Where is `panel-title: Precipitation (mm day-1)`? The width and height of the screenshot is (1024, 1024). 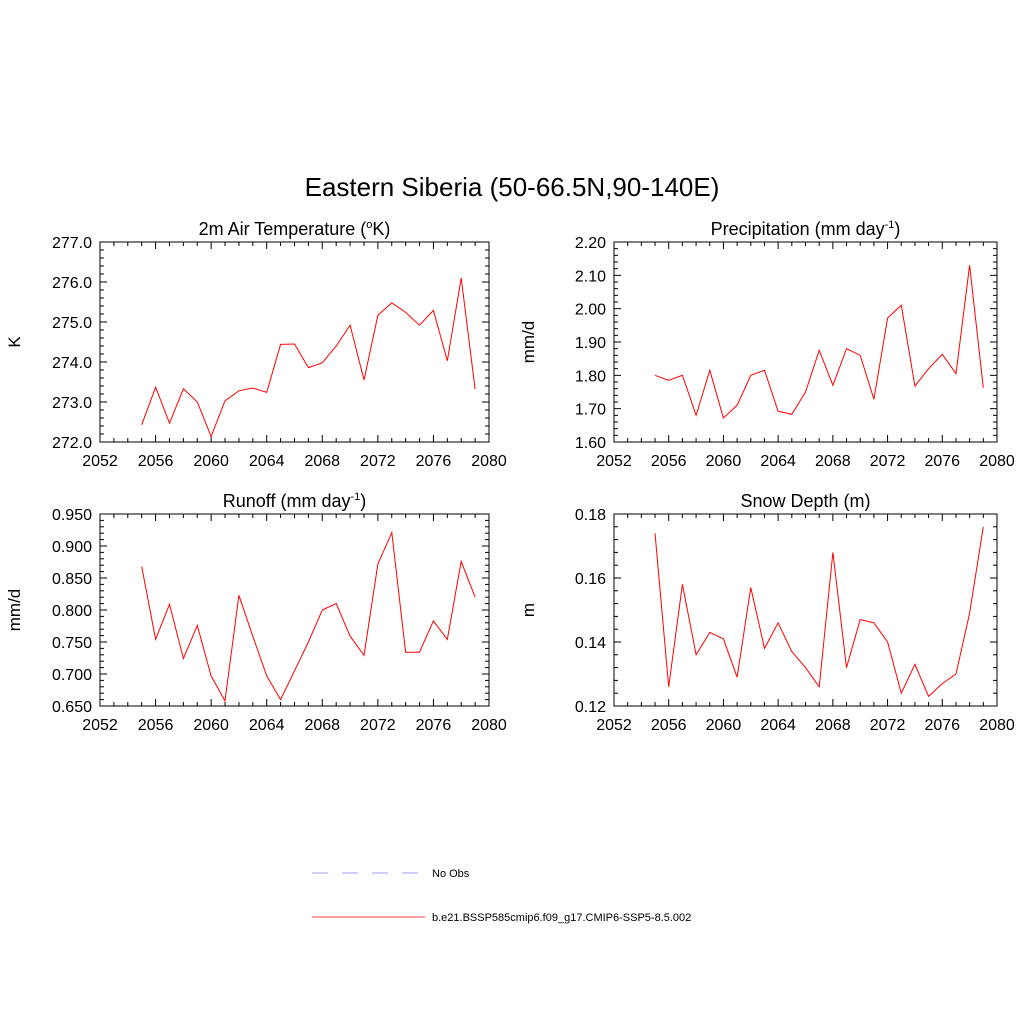 panel-title: Precipitation (mm day-1) is located at coordinates (806, 229).